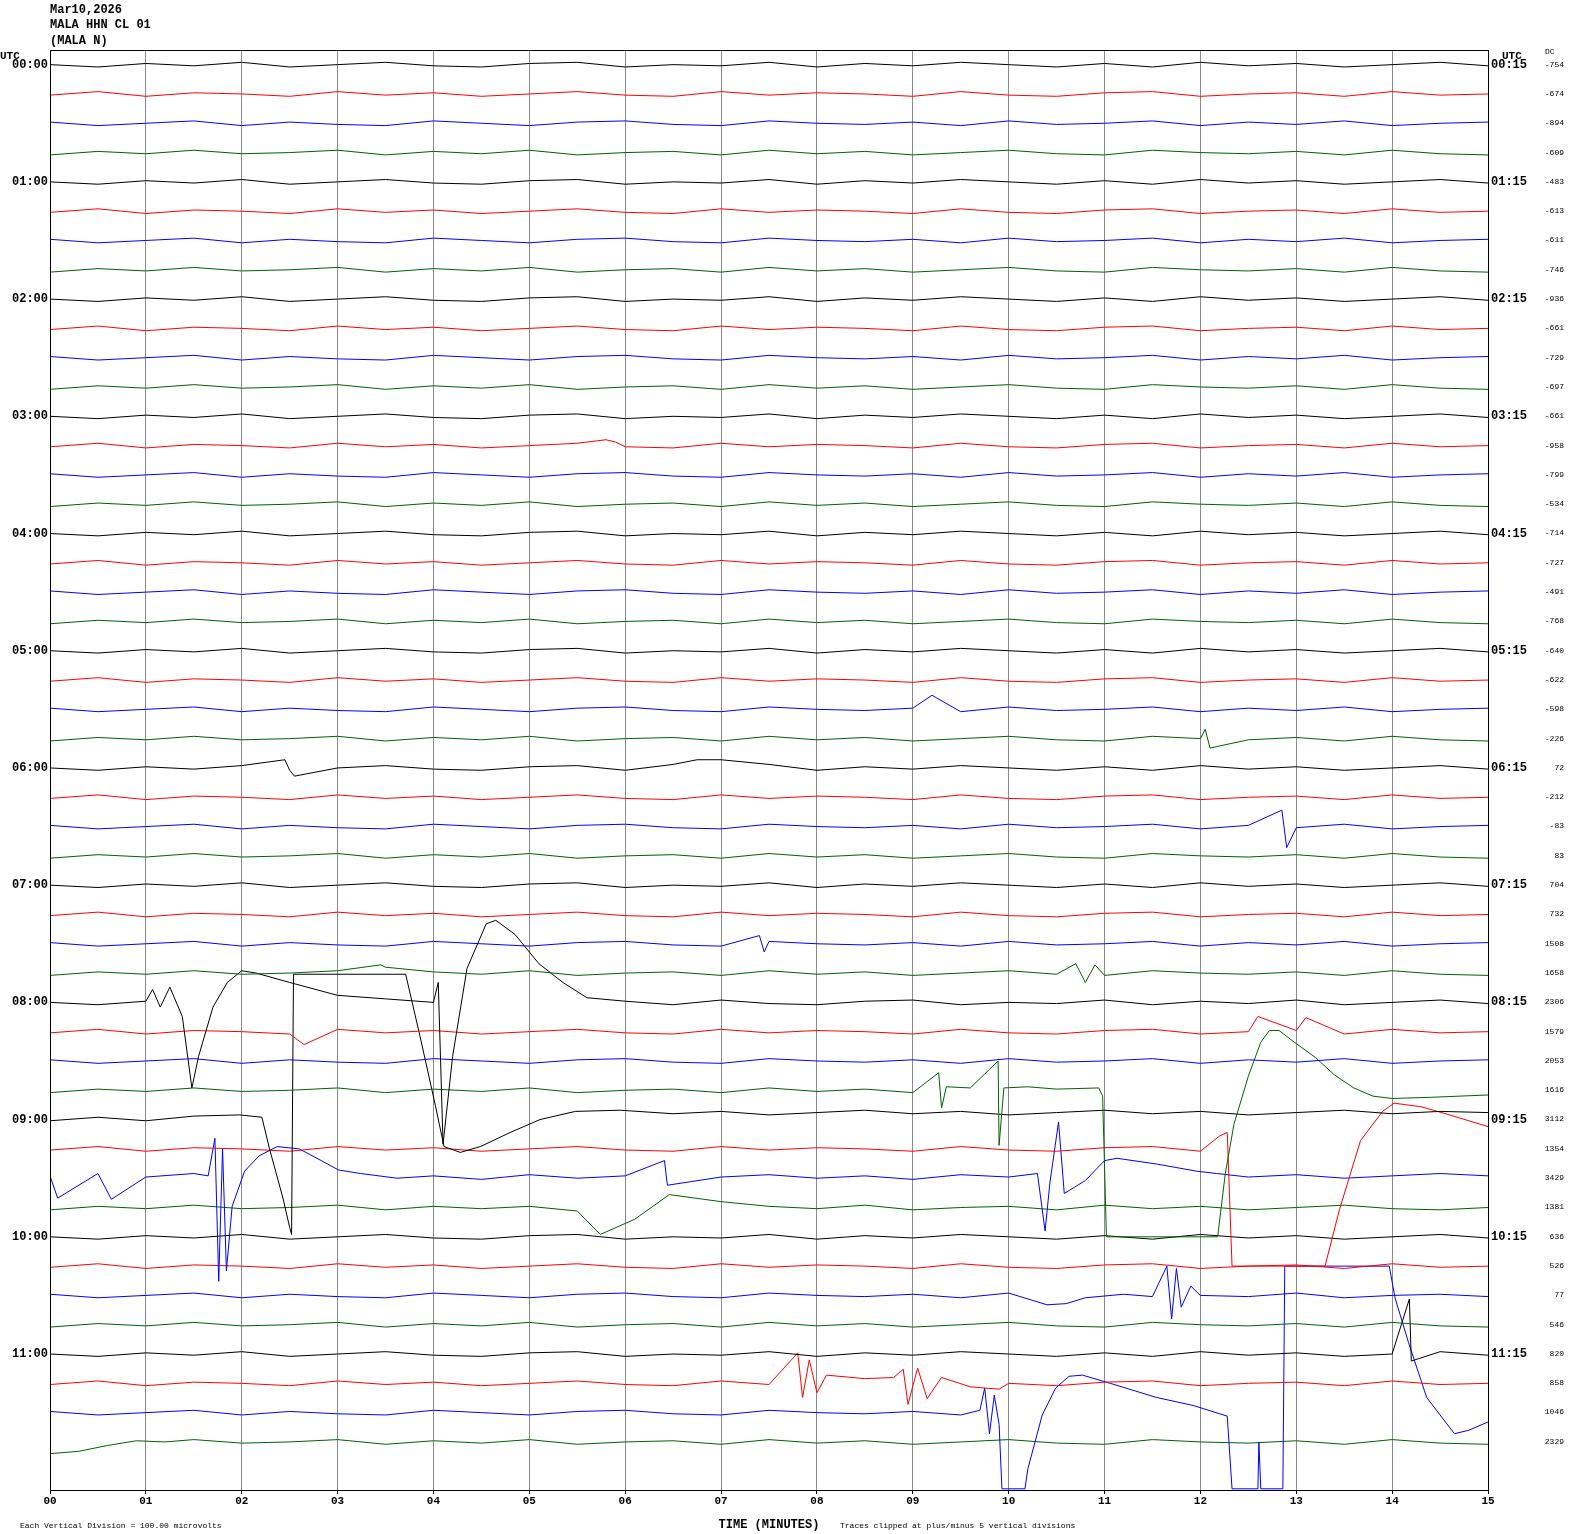 The image size is (1570, 1534). I want to click on text: 858, so click(1556, 1383).